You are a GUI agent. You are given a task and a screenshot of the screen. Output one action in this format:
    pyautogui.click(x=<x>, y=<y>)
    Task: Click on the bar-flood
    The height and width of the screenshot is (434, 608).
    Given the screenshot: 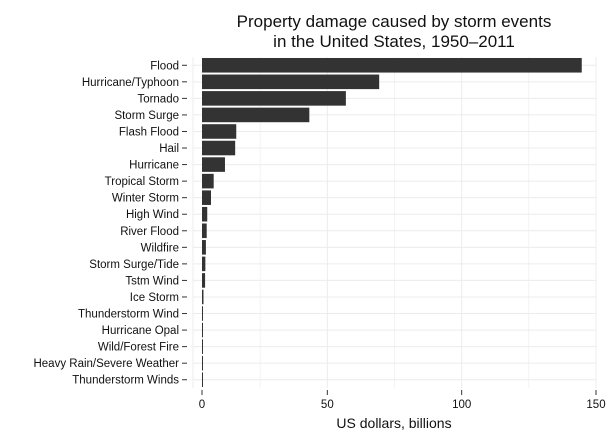 What is the action you would take?
    pyautogui.click(x=392, y=65)
    